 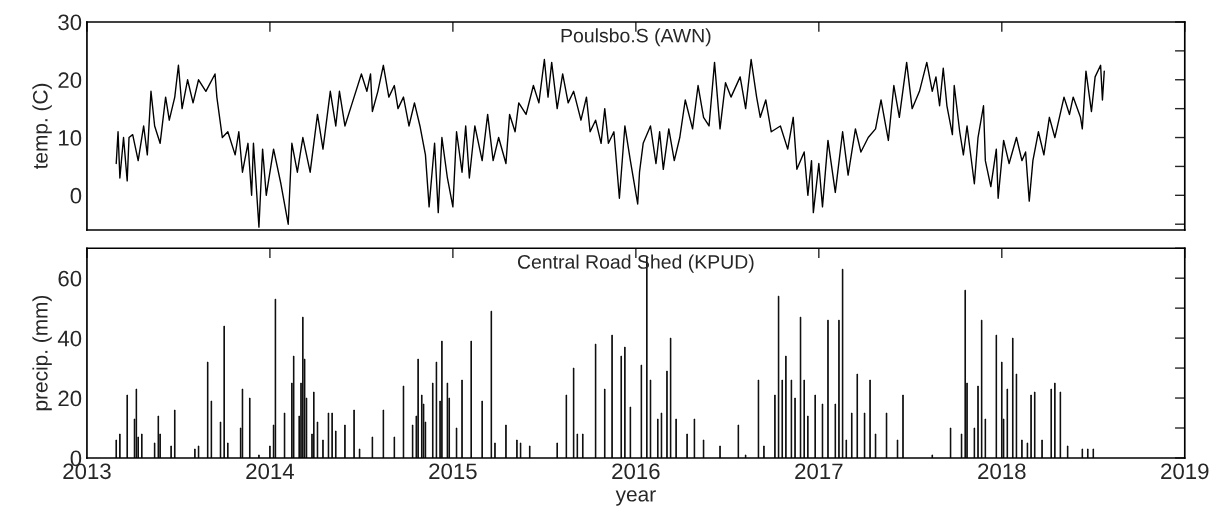 What do you see at coordinates (636, 471) in the screenshot?
I see `x-tick-label: 2016` at bounding box center [636, 471].